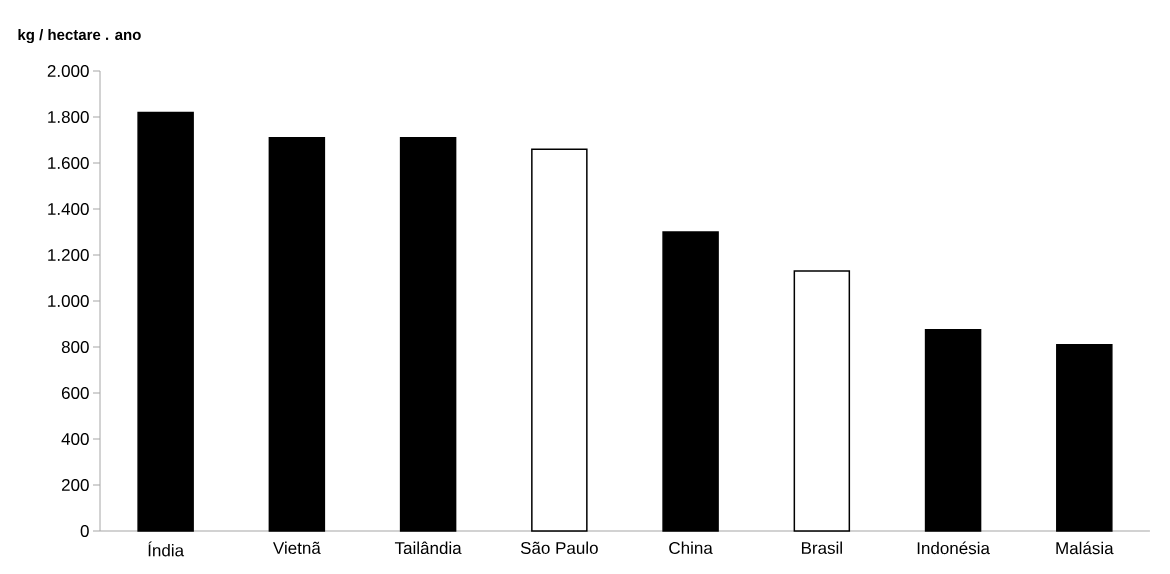  I want to click on x-tick-label: China, so click(691, 548).